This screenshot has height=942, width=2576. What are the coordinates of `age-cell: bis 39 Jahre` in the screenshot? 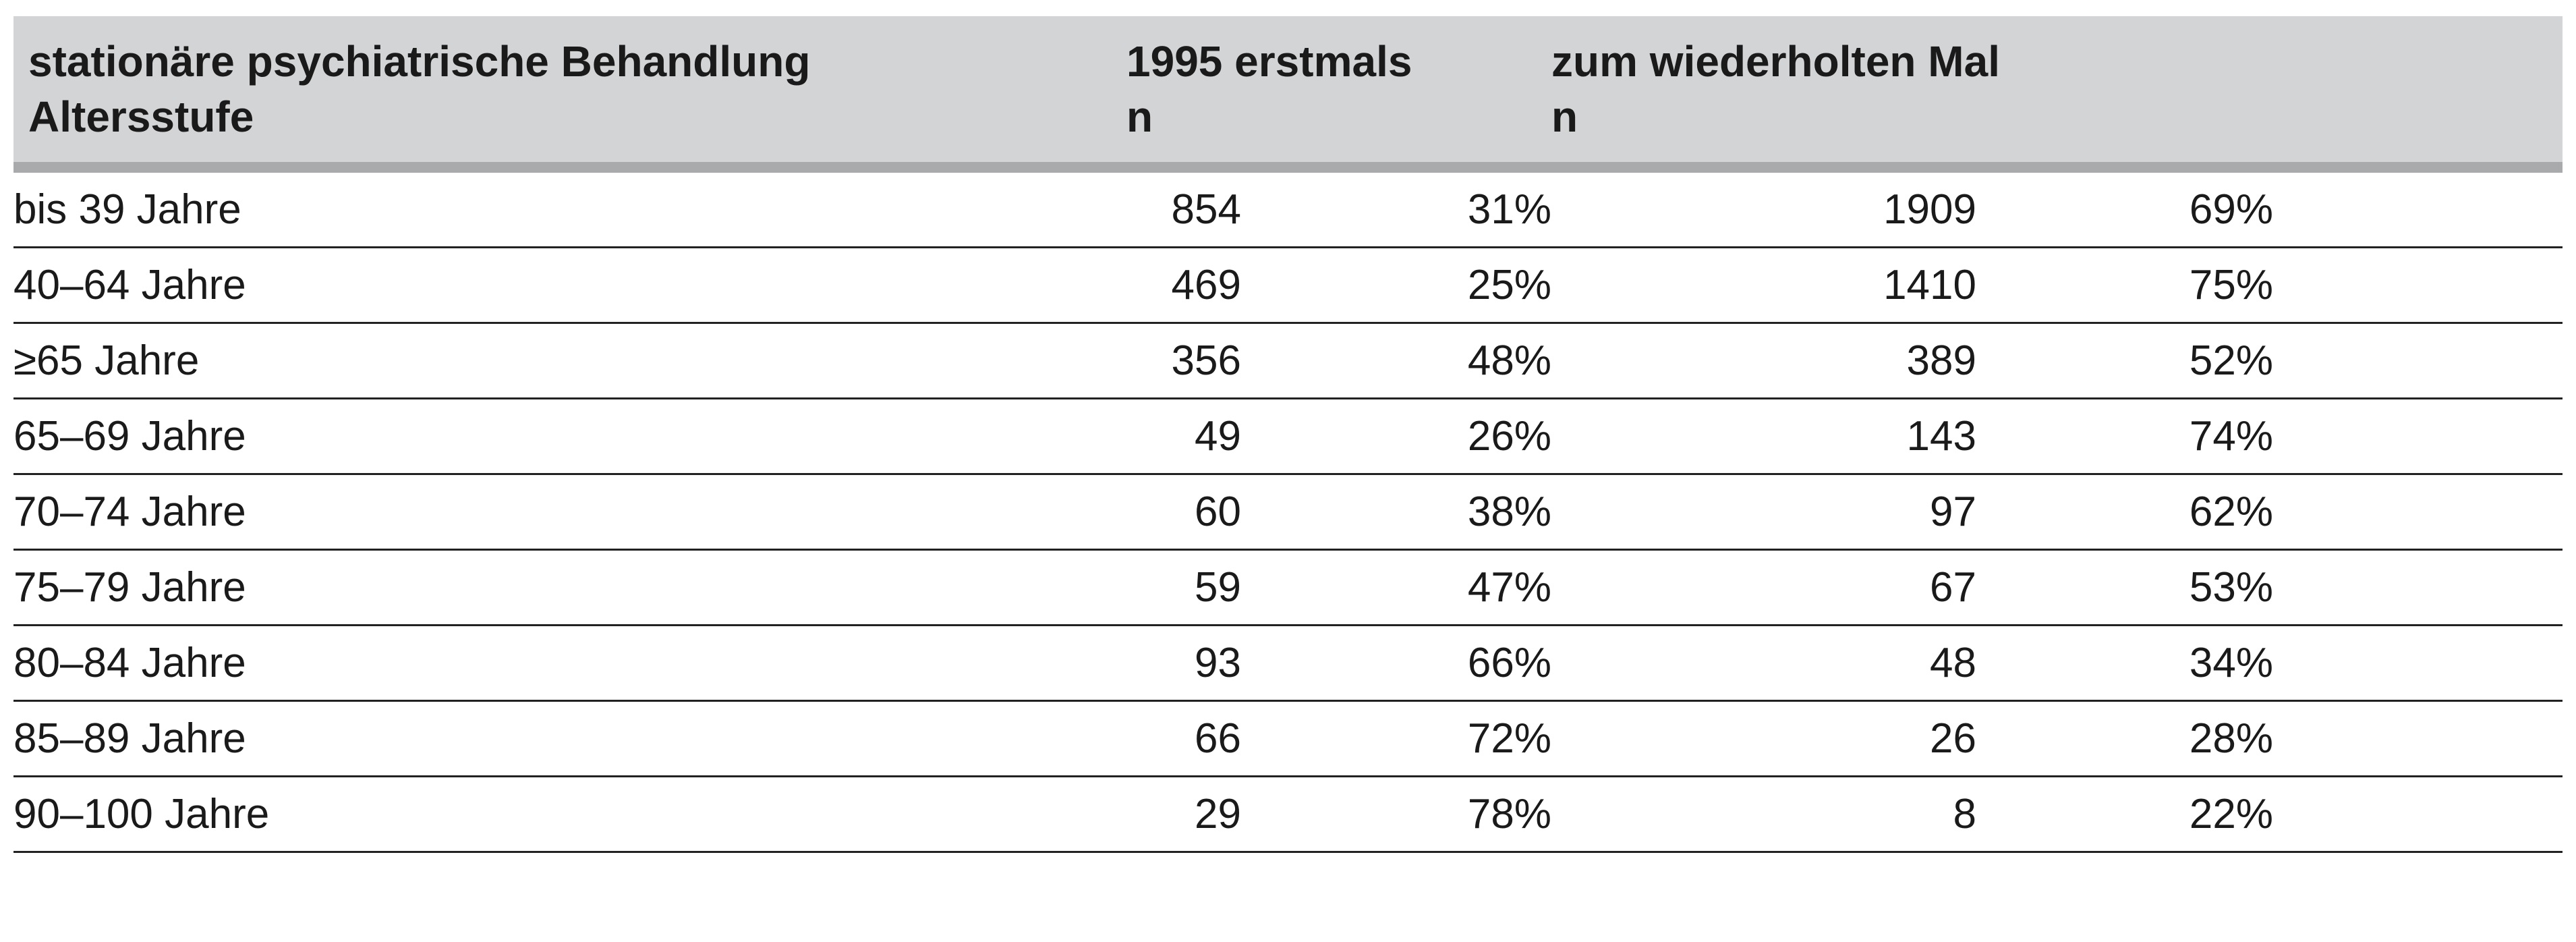 It's located at (569, 207).